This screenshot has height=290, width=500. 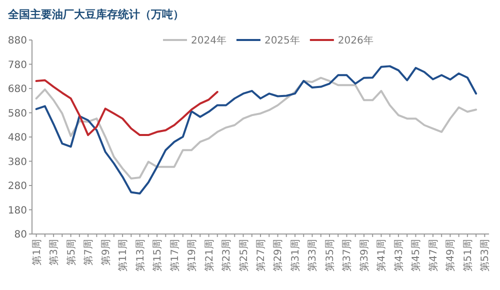 What do you see at coordinates (17, 89) in the screenshot?
I see `y-tick-label: 680` at bounding box center [17, 89].